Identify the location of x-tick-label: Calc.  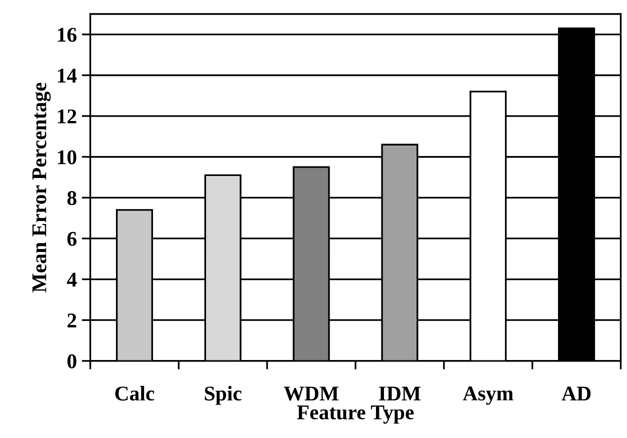
(134, 393).